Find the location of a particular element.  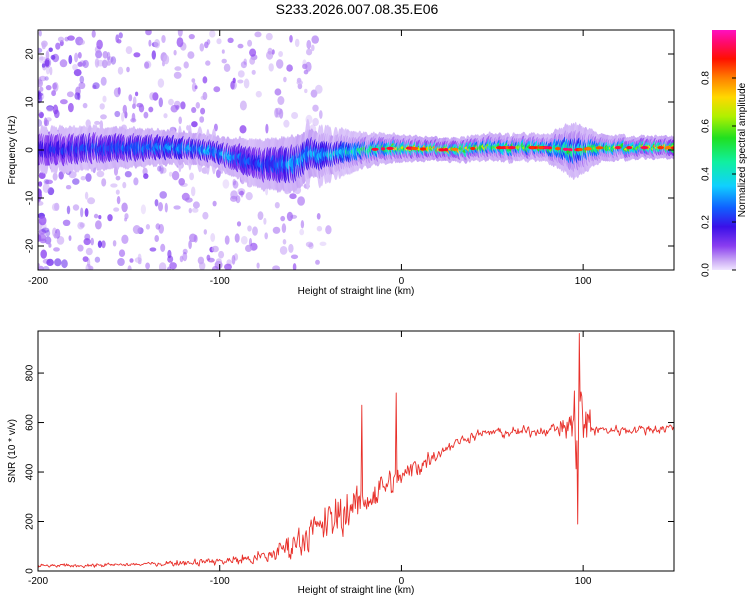

snr-x-label: Height of straight line (km) is located at coordinates (356, 590).